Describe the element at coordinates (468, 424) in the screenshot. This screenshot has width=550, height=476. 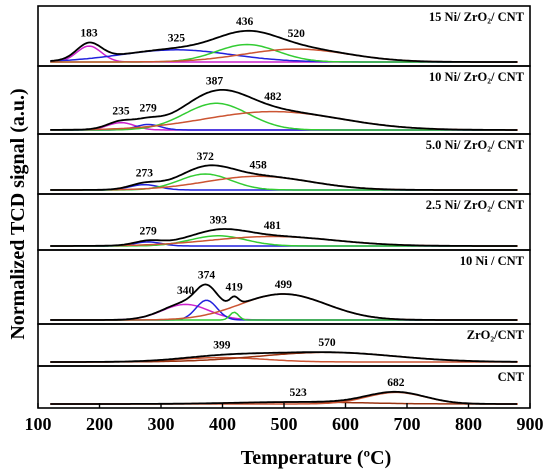
I see `x-tick-label-800: 800` at that location.